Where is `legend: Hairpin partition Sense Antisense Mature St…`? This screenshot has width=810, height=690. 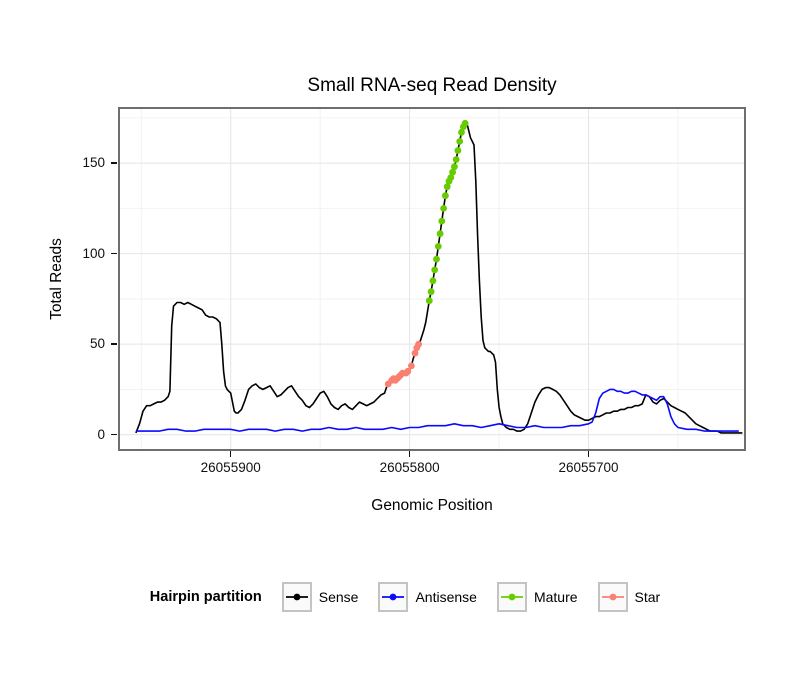 legend: Hairpin partition Sense Antisense Mature St… is located at coordinates (405, 597).